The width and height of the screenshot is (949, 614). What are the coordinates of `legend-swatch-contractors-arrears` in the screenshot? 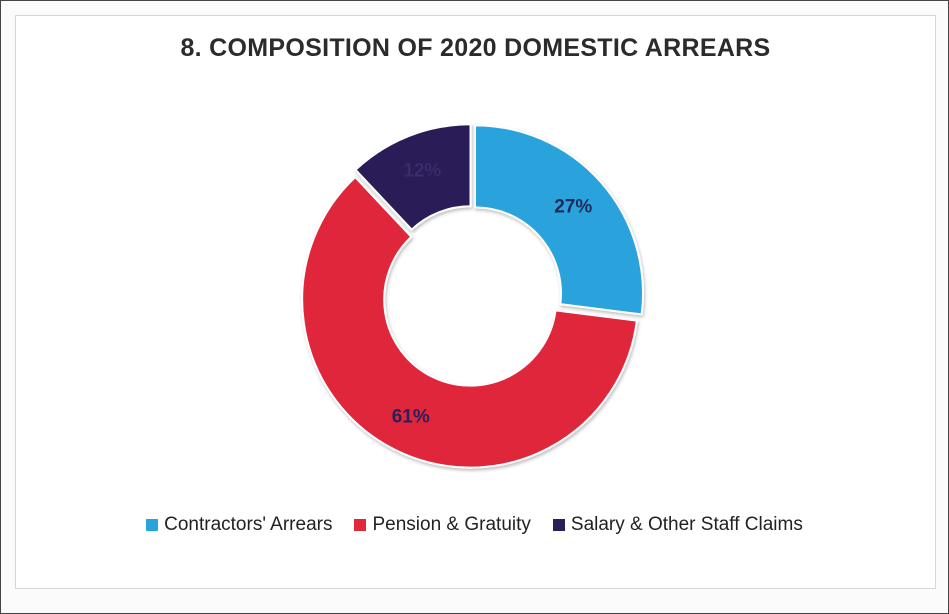 It's located at (152, 525).